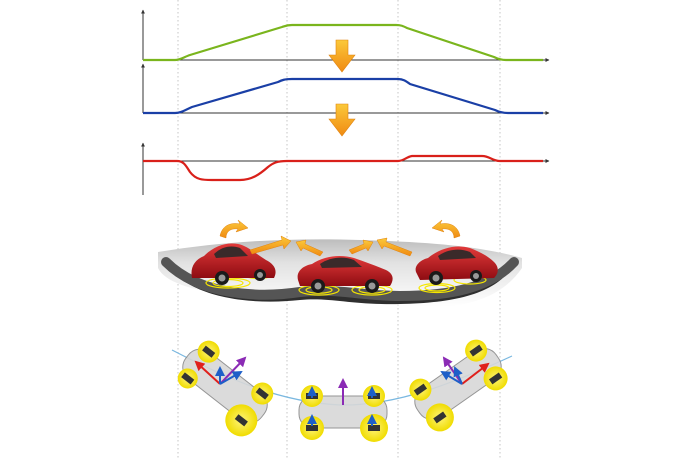 The width and height of the screenshot is (690, 460). Describe the element at coordinates (343, 168) in the screenshot. I see `graph-bottom-curve` at that location.